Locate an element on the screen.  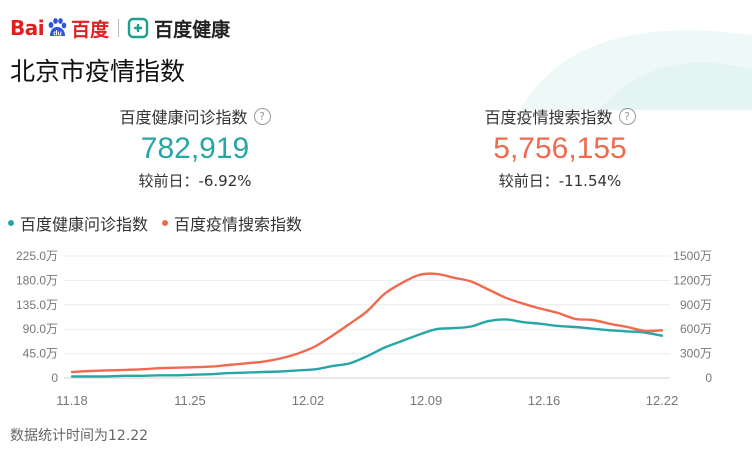
y-right-tick-label: 1200万 is located at coordinates (692, 280).